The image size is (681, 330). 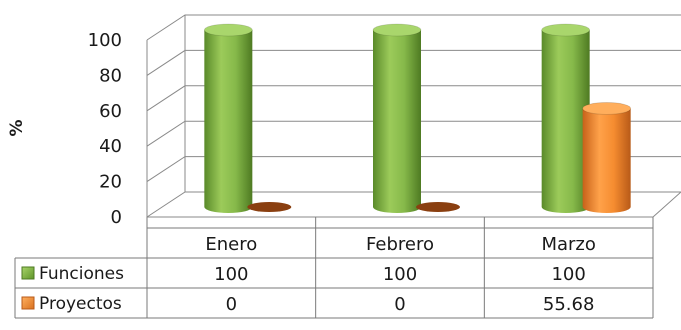 I want to click on cylinder-funciones-enero, so click(x=228, y=118).